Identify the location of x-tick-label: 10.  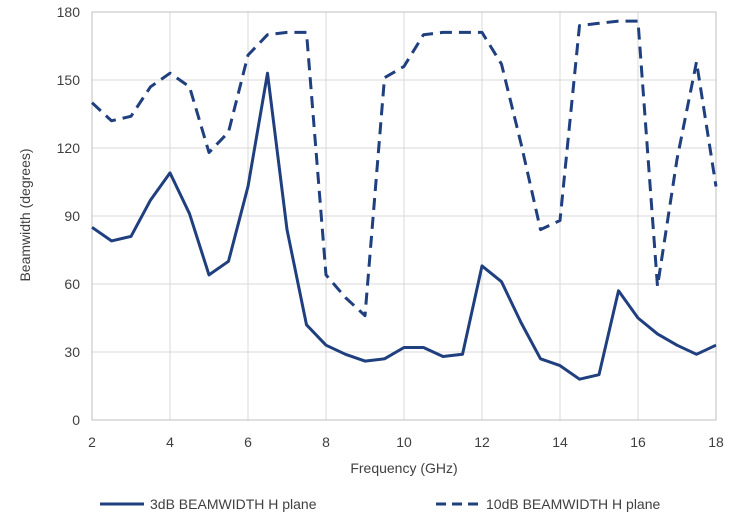
(404, 442).